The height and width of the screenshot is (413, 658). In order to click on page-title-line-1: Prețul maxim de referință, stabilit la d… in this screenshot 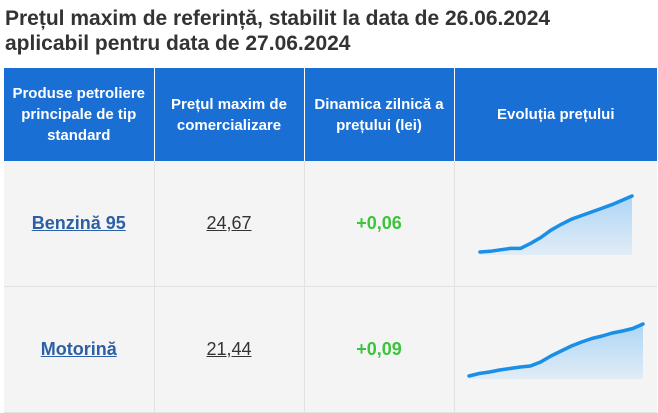, I will do `click(278, 18)`.